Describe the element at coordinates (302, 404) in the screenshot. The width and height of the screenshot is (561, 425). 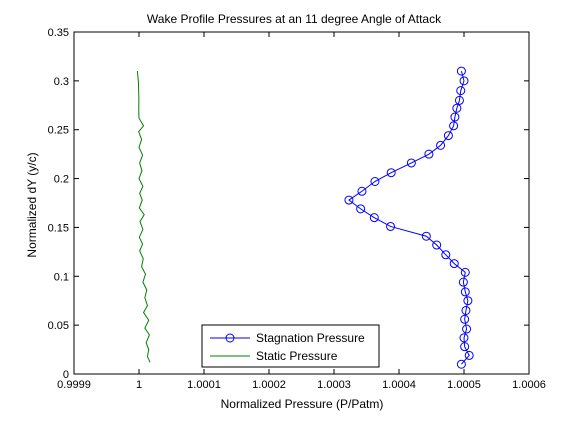
I see `x-axis-label: Normalized Pressure (P/Patm)` at that location.